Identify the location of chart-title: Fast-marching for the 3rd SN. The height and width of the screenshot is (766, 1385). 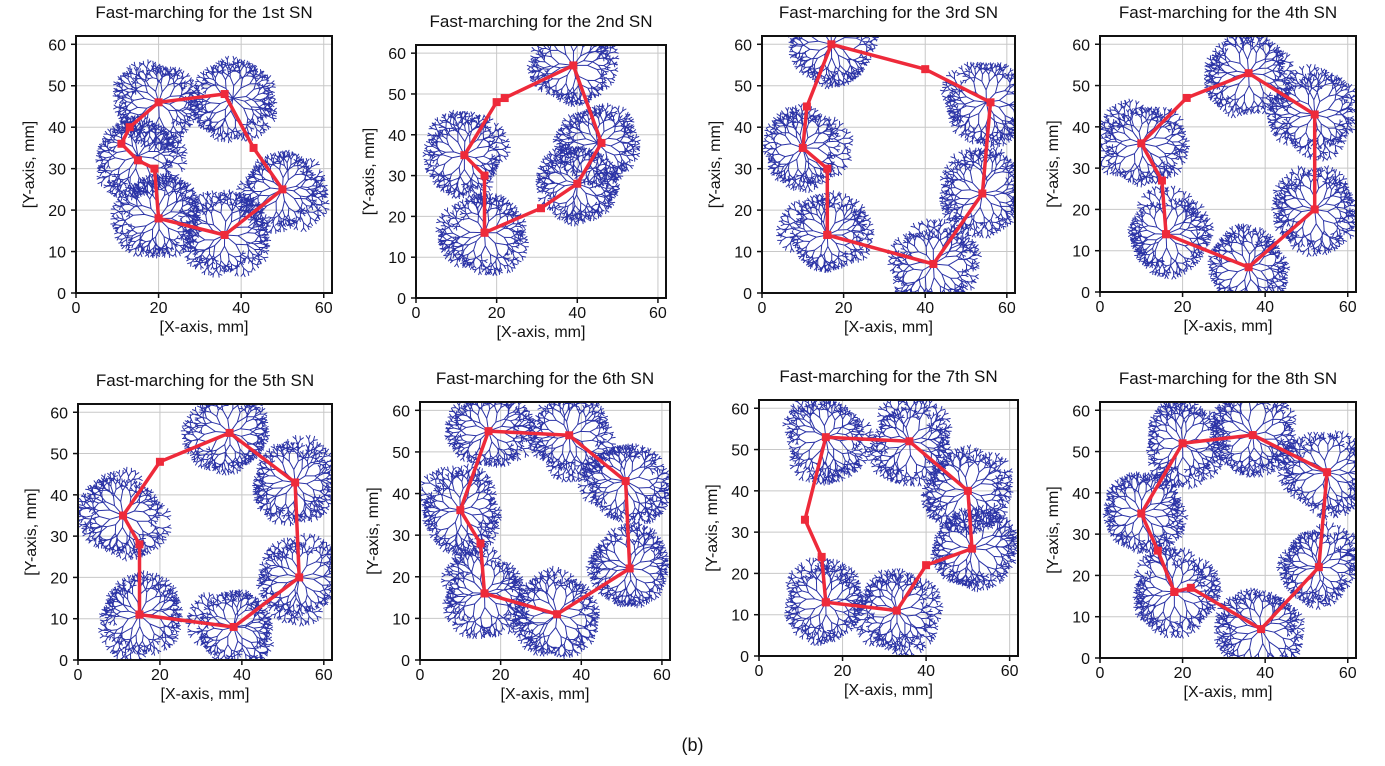
(888, 12).